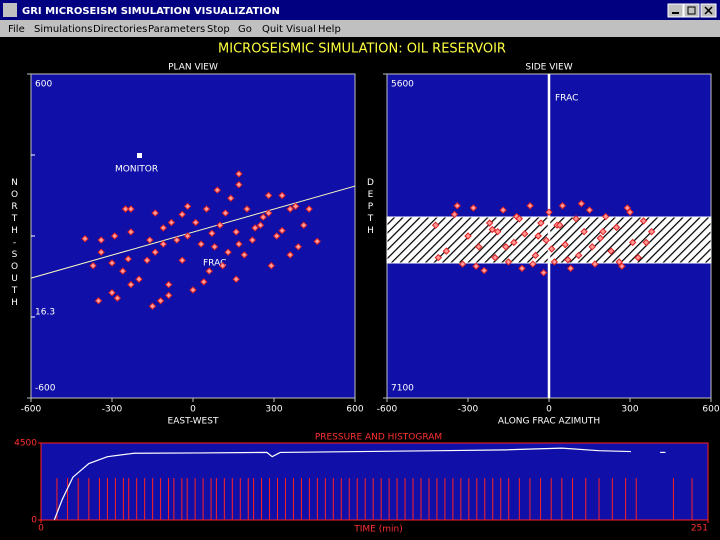 This screenshot has height=540, width=720. What do you see at coordinates (218, 29) in the screenshot?
I see `menu-item: Stop` at bounding box center [218, 29].